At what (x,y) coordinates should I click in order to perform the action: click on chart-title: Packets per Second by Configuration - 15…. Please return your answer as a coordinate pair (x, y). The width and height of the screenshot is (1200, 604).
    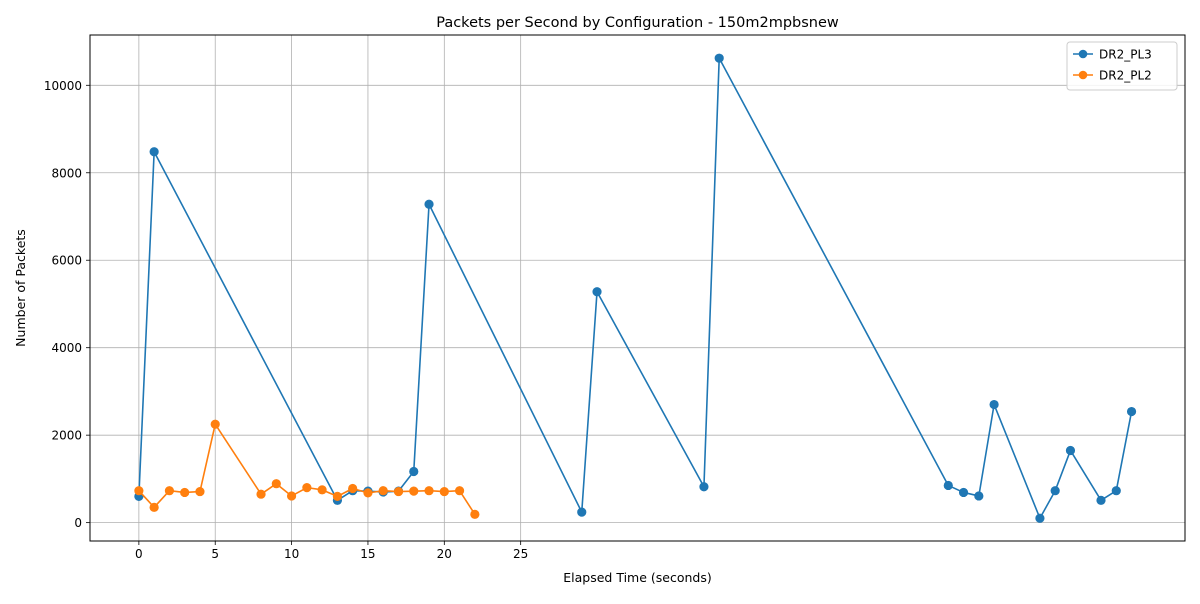
    Looking at the image, I should click on (637, 23).